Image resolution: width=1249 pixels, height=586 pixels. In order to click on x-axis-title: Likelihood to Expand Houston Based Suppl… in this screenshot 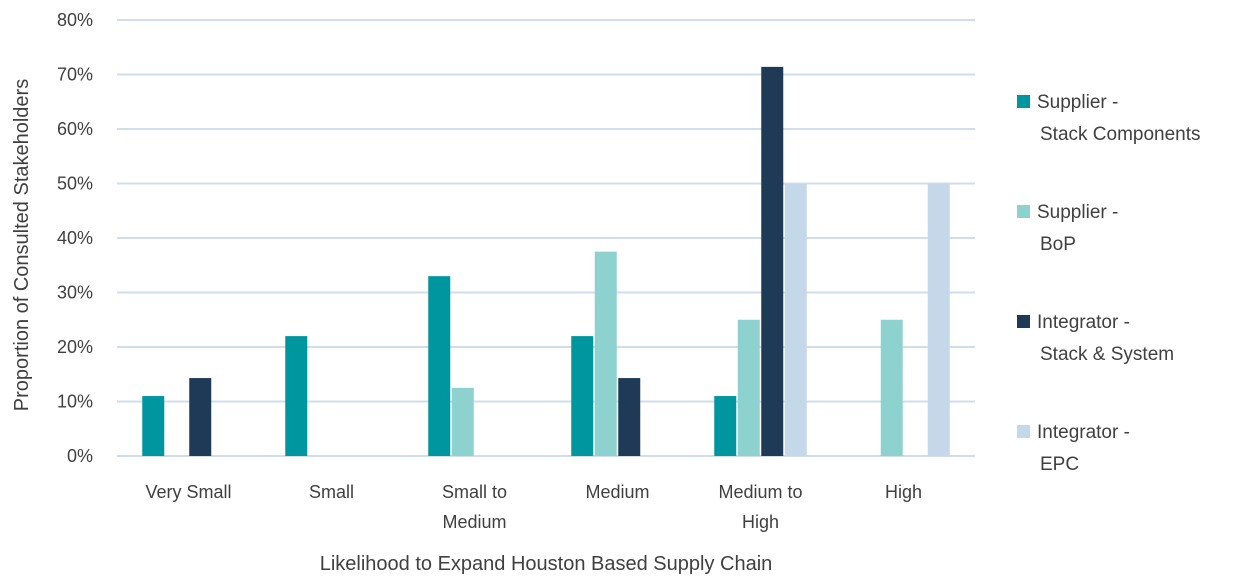, I will do `click(546, 564)`.